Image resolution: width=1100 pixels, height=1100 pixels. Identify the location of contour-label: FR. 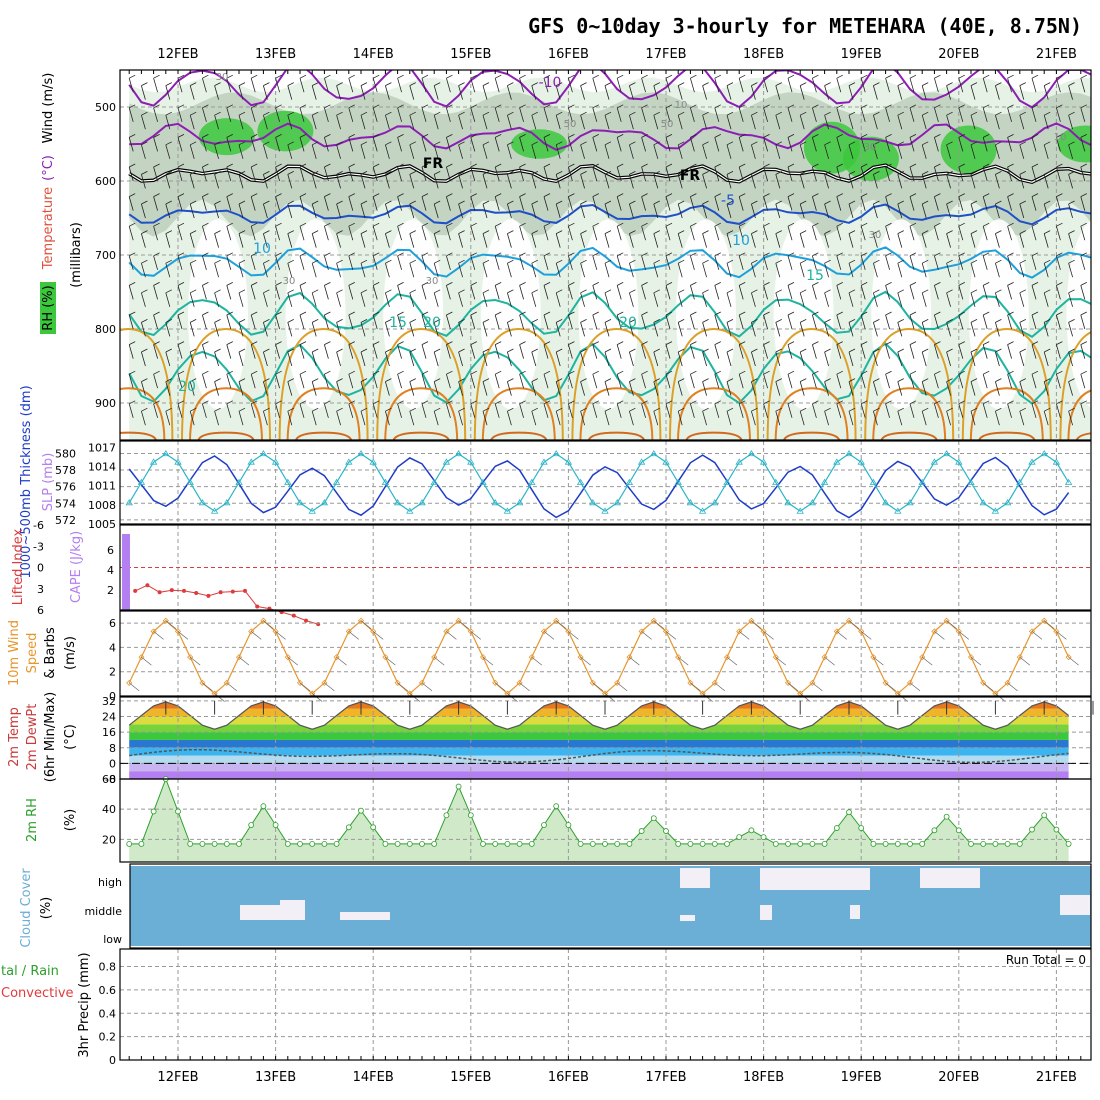
(690, 176).